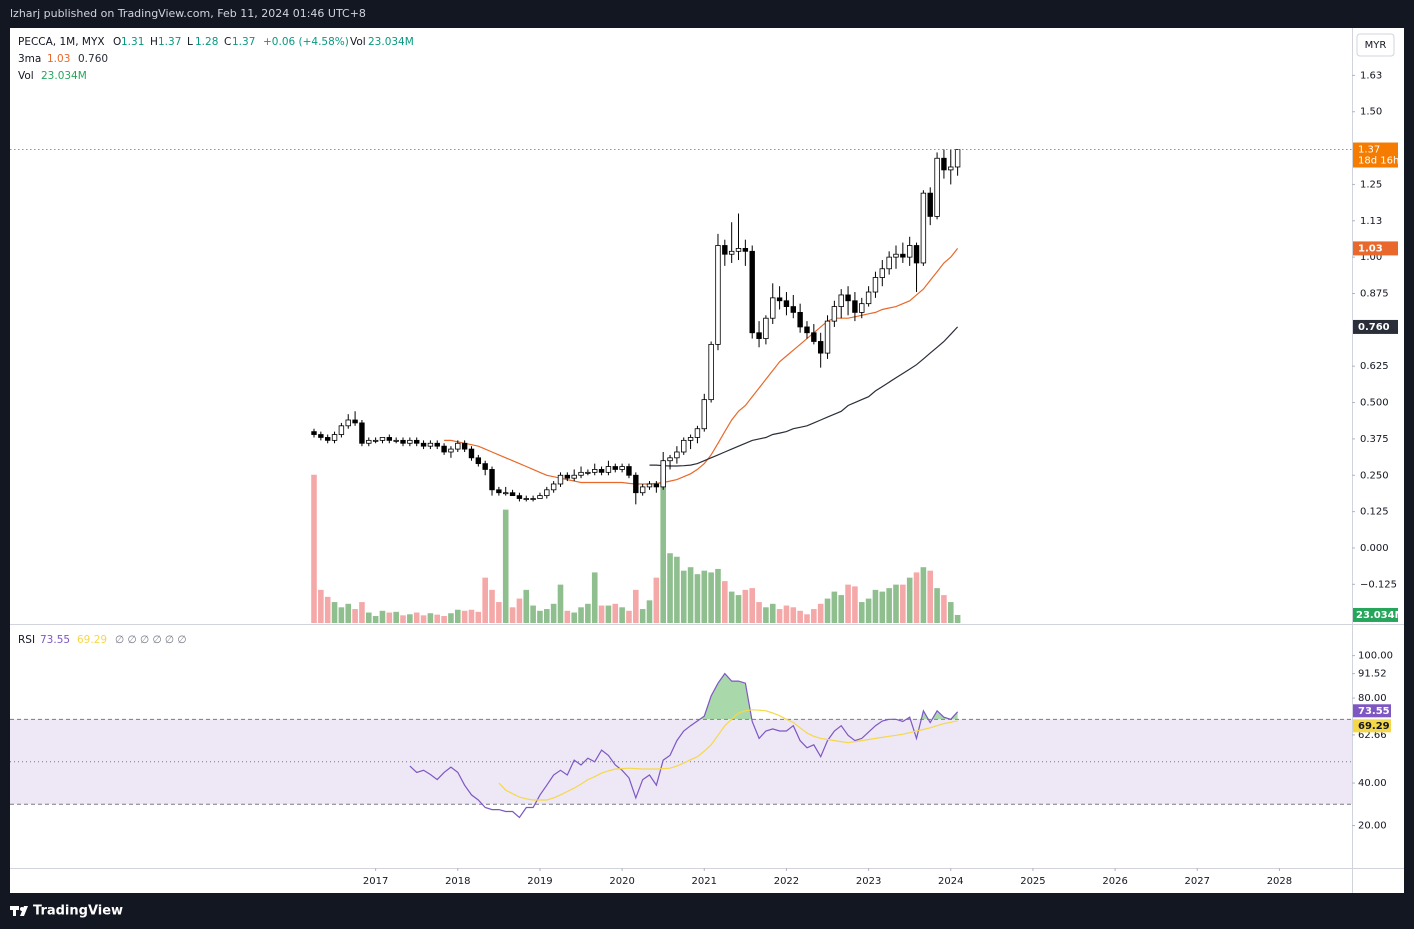  I want to click on price-badge-label: 1.37, so click(1369, 150).